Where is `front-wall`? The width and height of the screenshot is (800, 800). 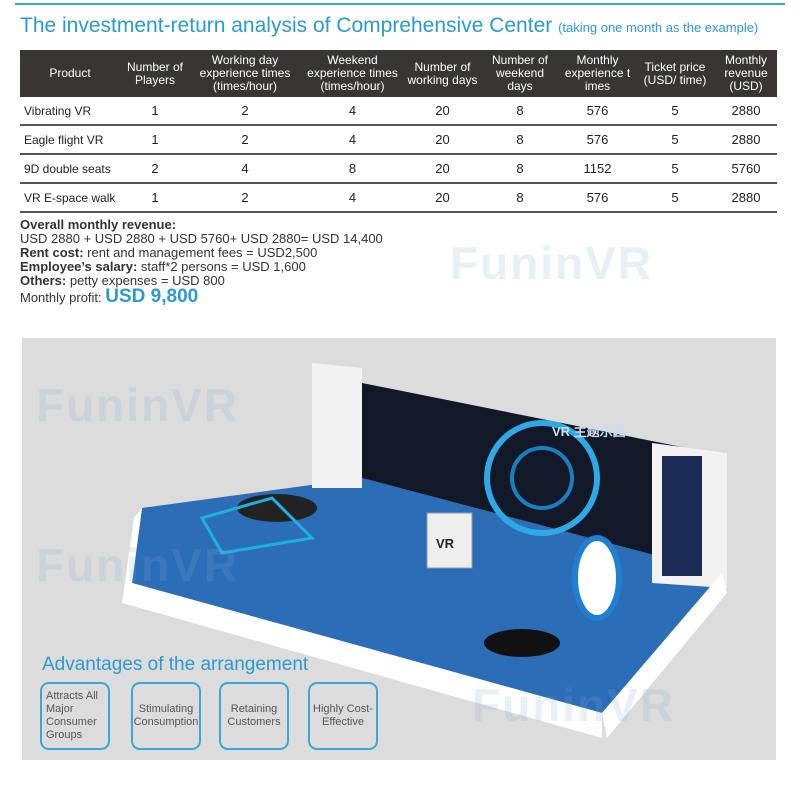 front-wall is located at coordinates (362, 660).